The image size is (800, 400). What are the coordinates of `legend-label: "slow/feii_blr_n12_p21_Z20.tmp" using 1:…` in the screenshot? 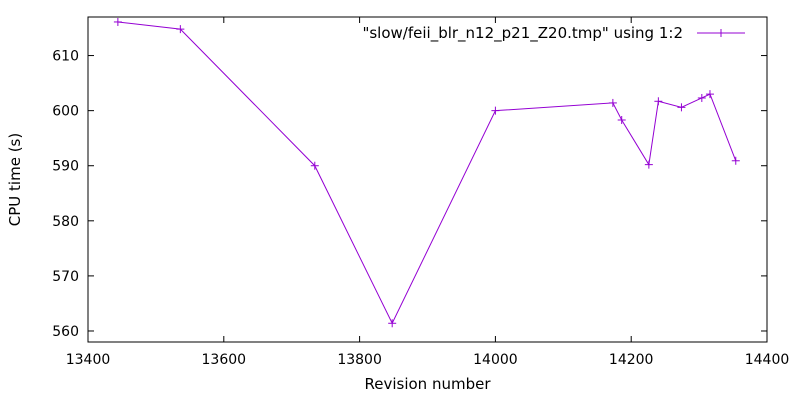 It's located at (522, 33).